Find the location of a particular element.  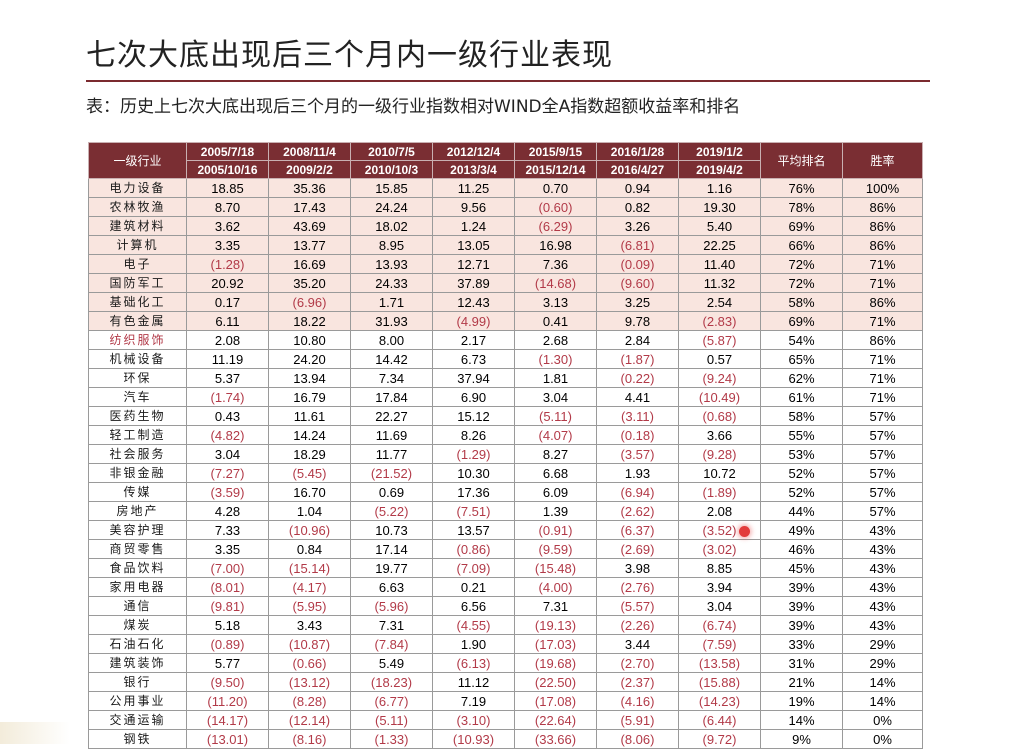

column-header-period-start: 2010/7/5 is located at coordinates (391, 151).